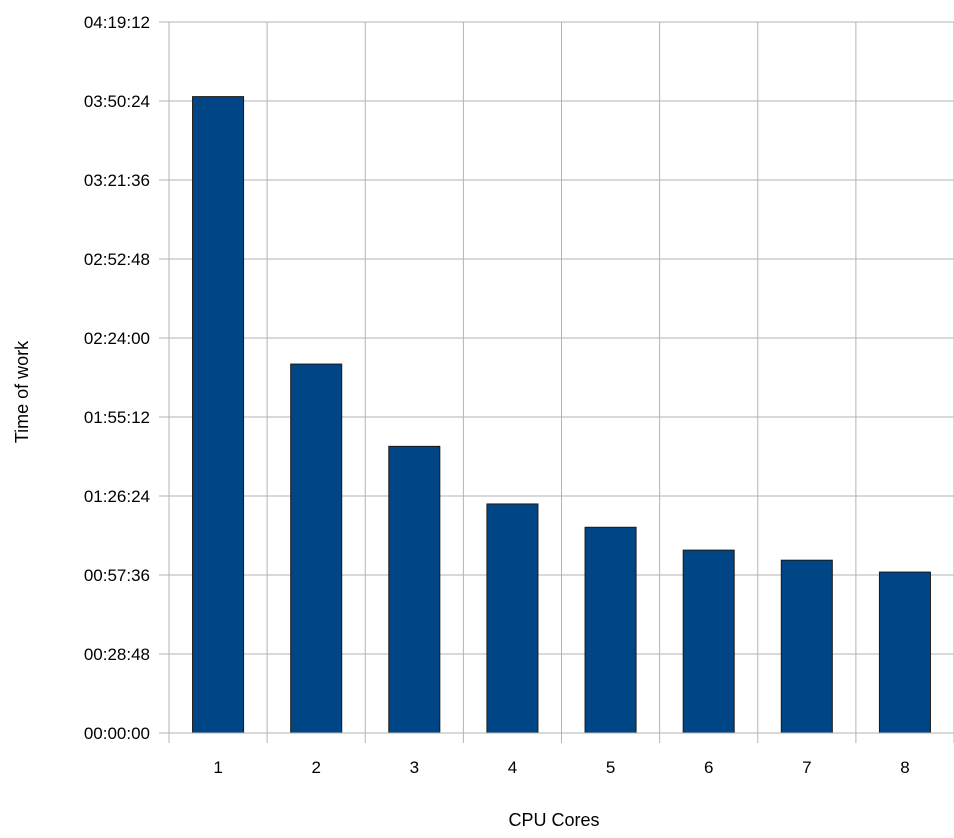  What do you see at coordinates (315, 767) in the screenshot?
I see `x-tick-label: 2` at bounding box center [315, 767].